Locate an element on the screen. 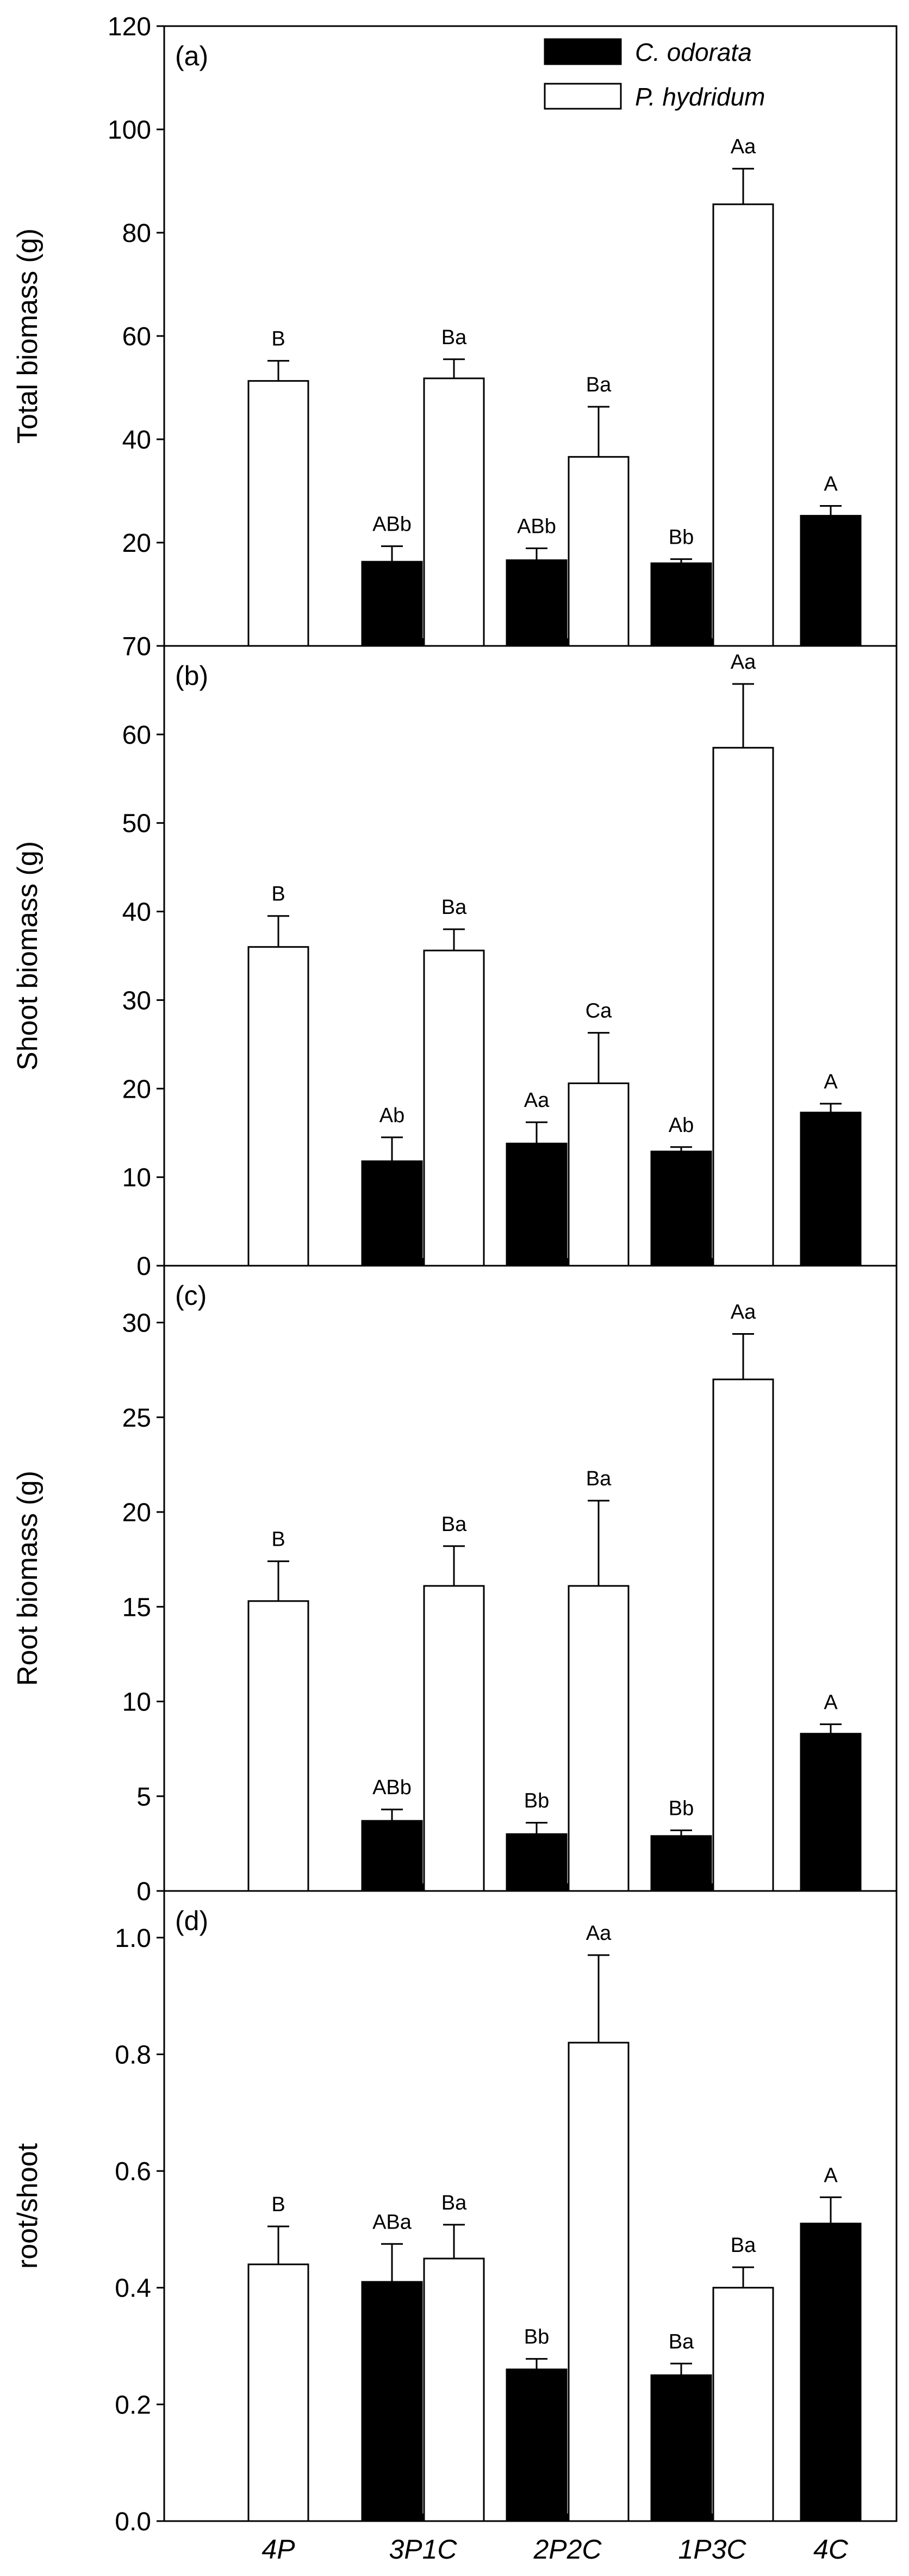 The image size is (909, 2576). y-tick-label: 50 is located at coordinates (136, 824).